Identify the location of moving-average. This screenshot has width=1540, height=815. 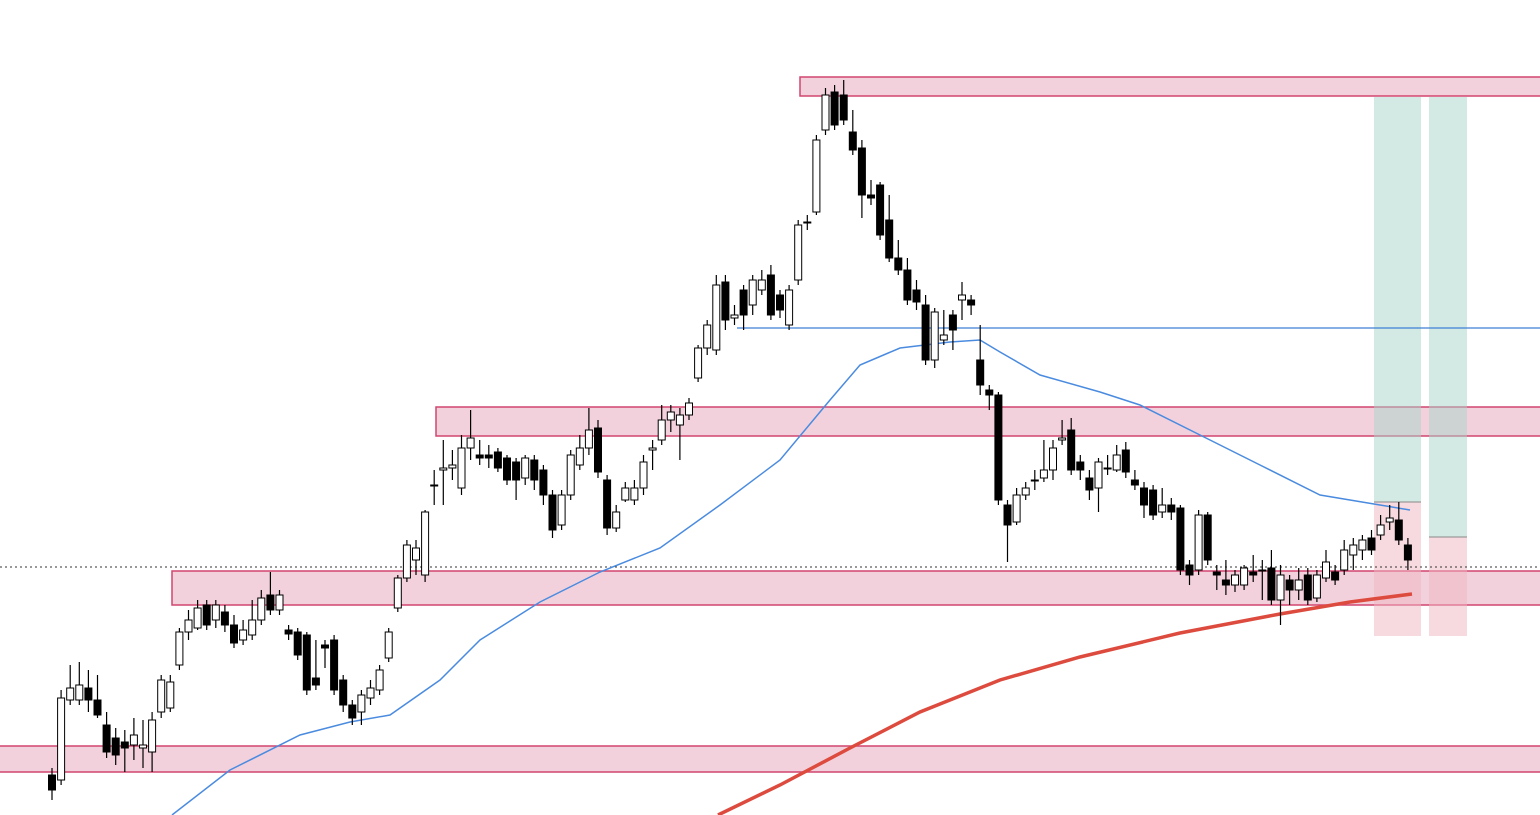
(1065, 703).